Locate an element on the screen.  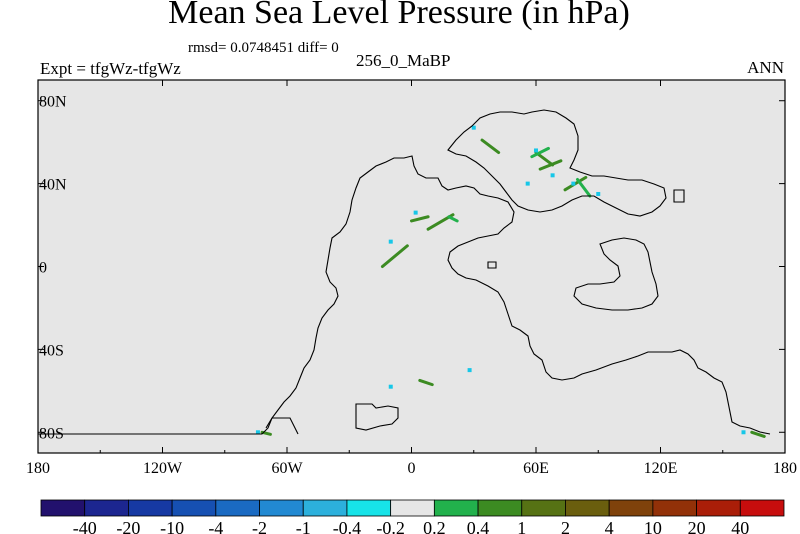
coastline-island-east is located at coordinates (679, 196).